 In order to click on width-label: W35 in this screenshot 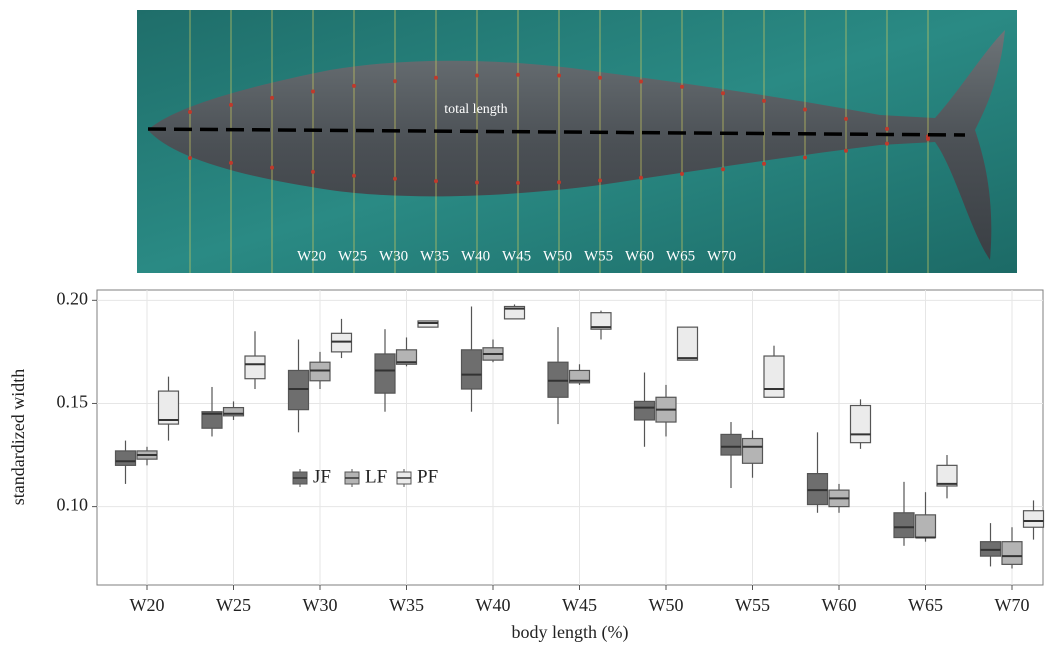, I will do `click(434, 256)`.